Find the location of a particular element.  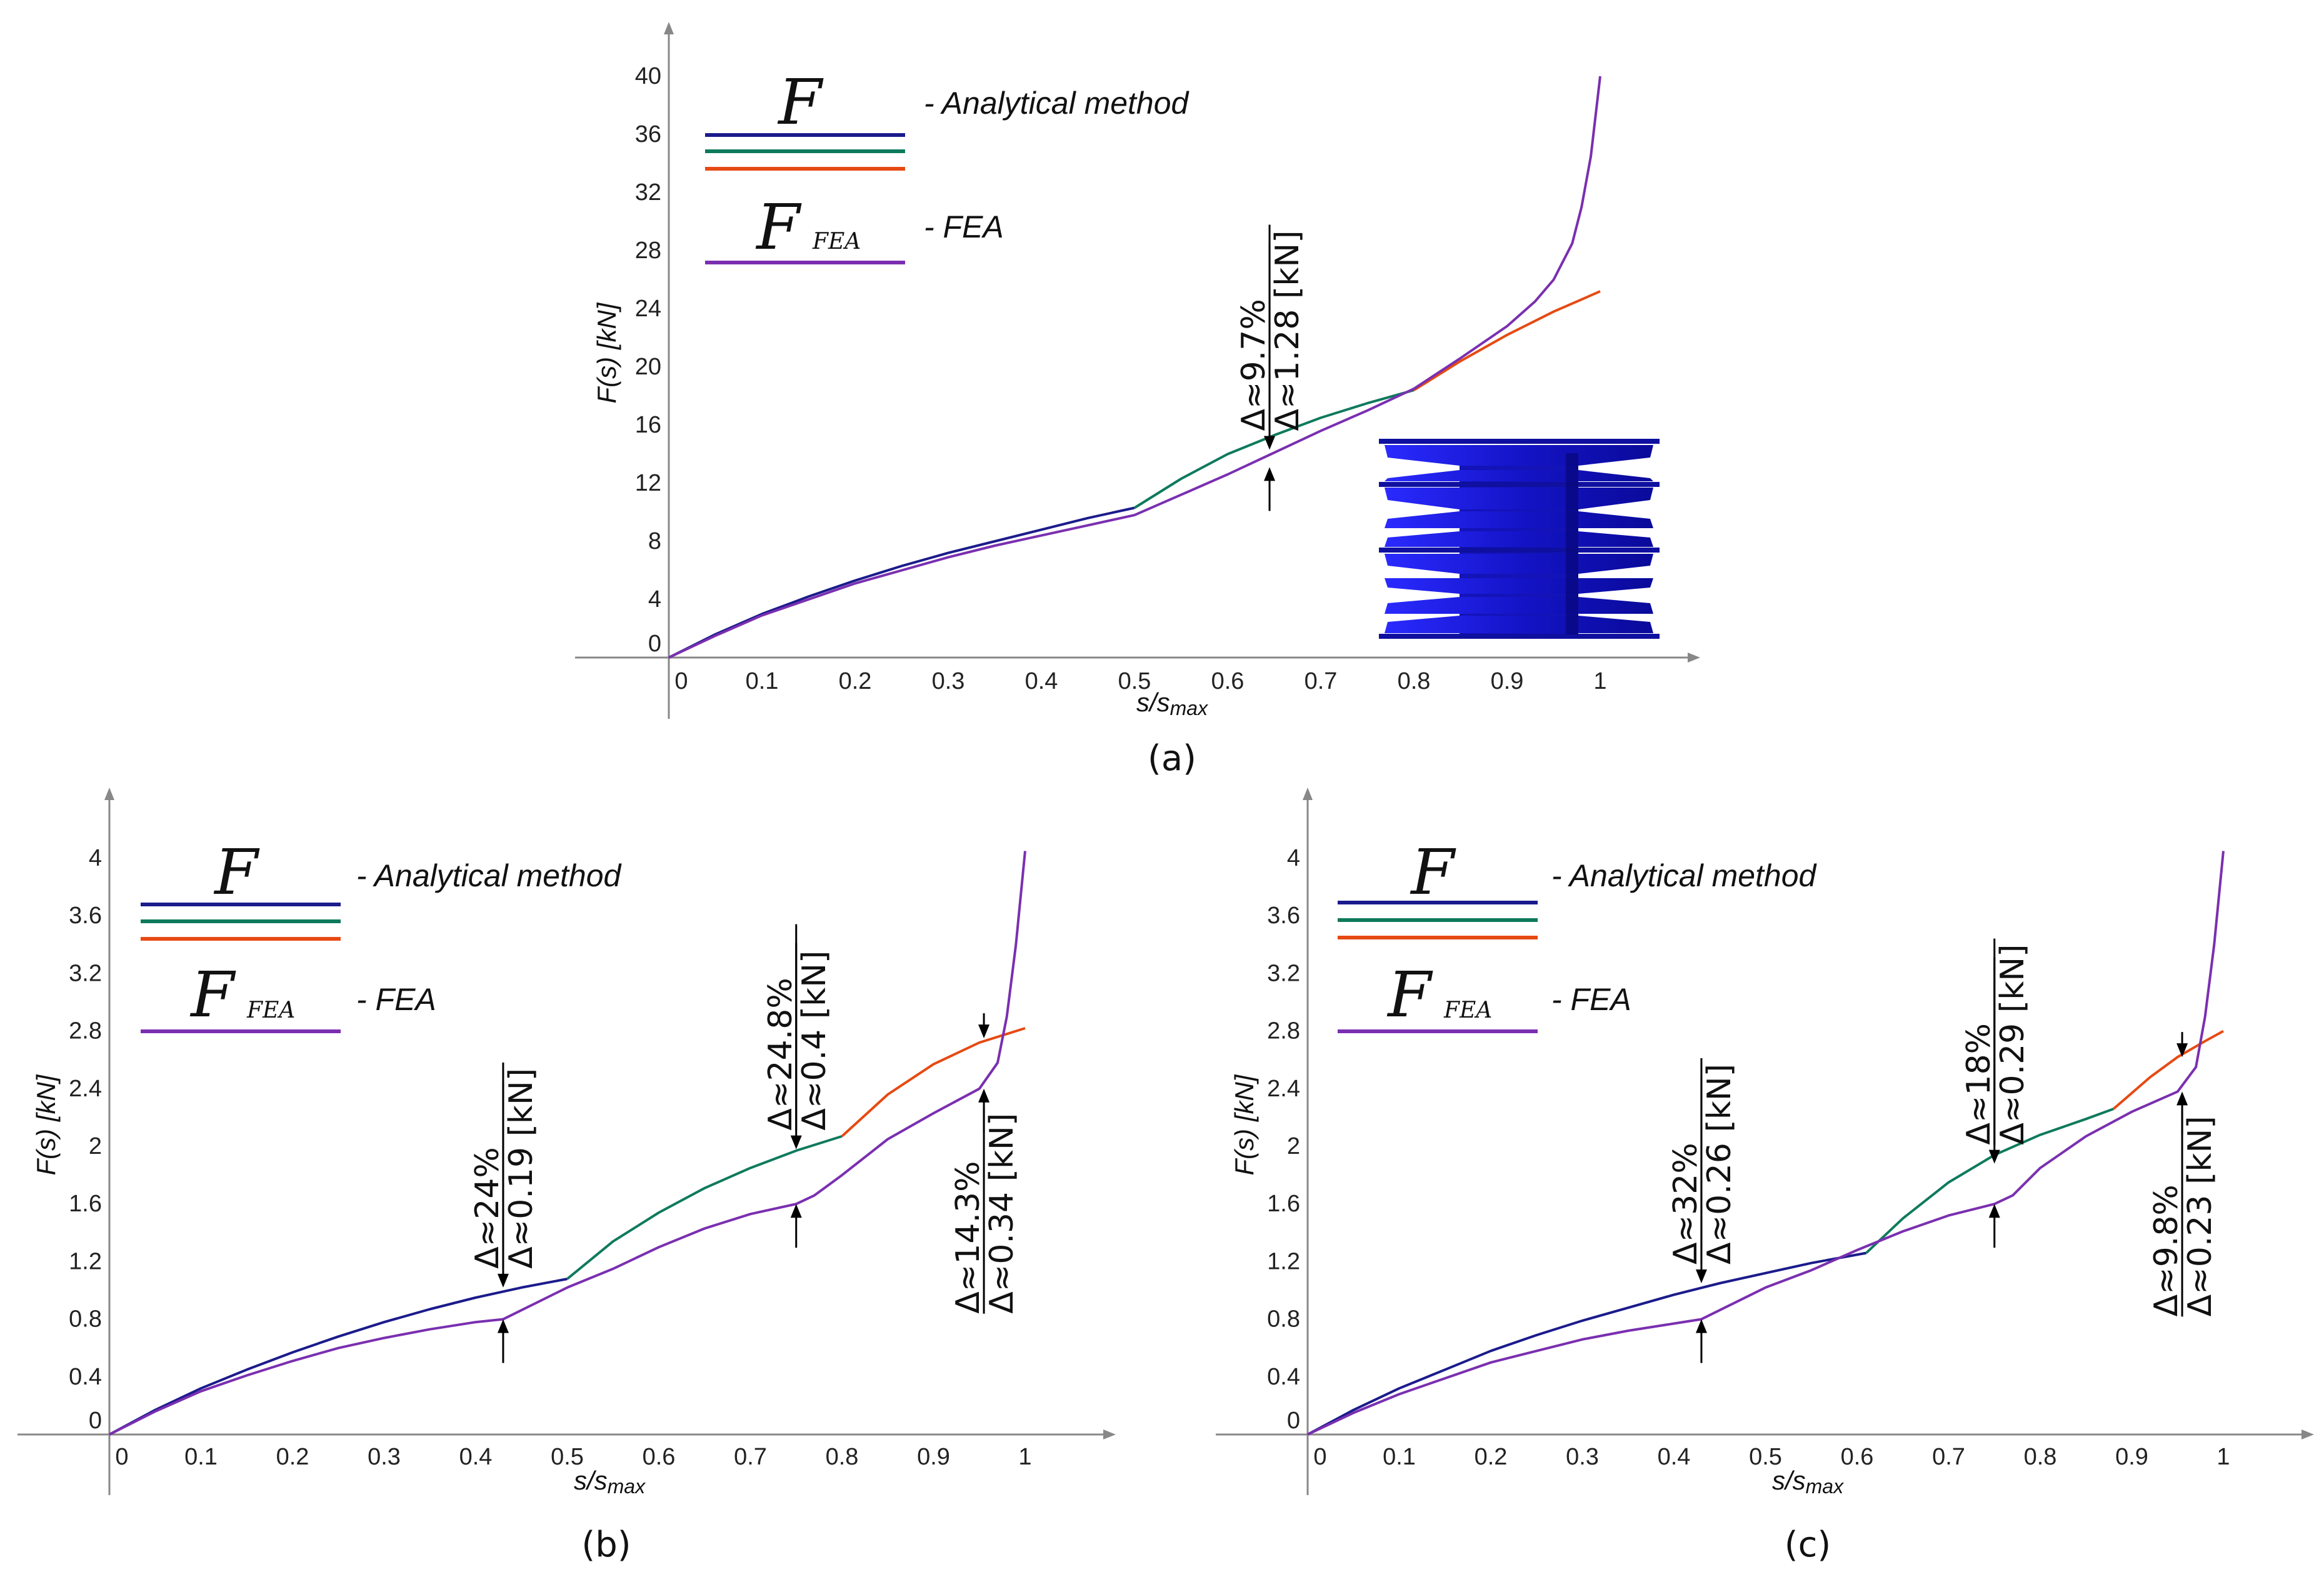

y-tick-label: 20 is located at coordinates (648, 367).